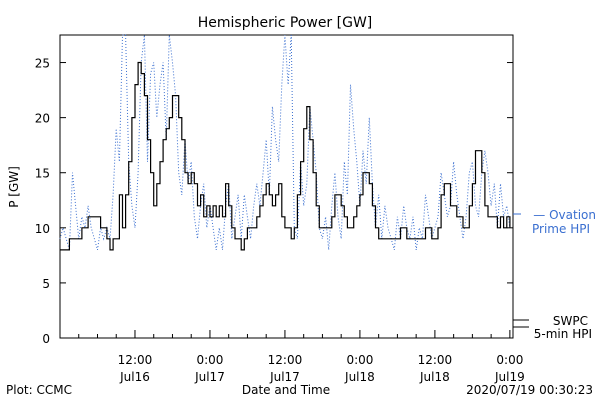 The width and height of the screenshot is (600, 400). What do you see at coordinates (46, 284) in the screenshot?
I see `y-tick-label: 5` at bounding box center [46, 284].